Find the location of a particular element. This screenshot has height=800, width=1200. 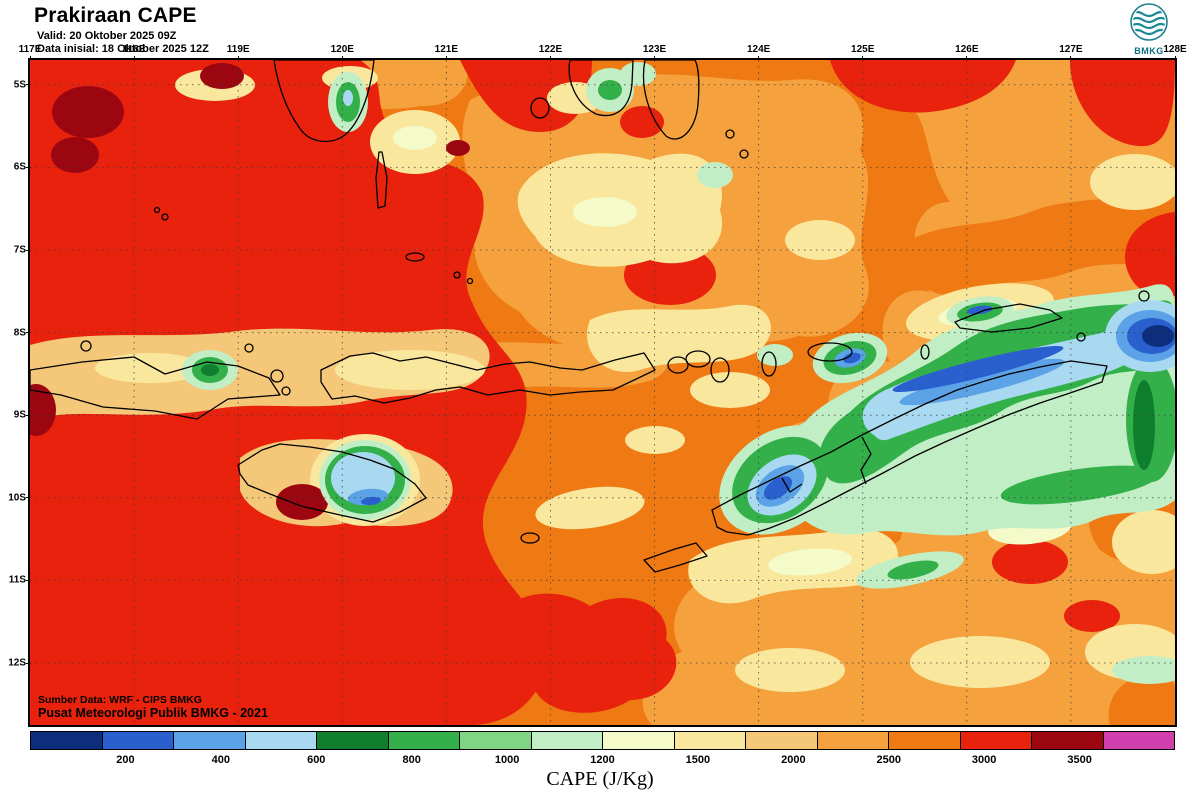

lon-label: 123E is located at coordinates (654, 49).